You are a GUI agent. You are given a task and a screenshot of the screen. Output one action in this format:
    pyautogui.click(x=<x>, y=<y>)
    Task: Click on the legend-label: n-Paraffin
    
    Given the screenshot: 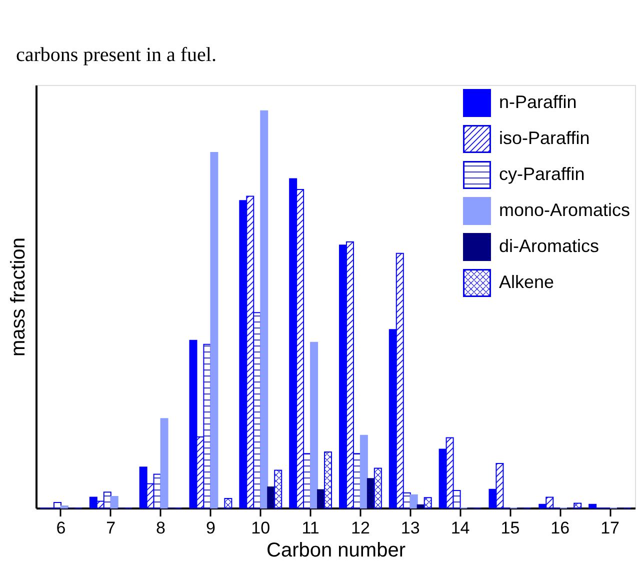 What is the action you would take?
    pyautogui.click(x=538, y=102)
    